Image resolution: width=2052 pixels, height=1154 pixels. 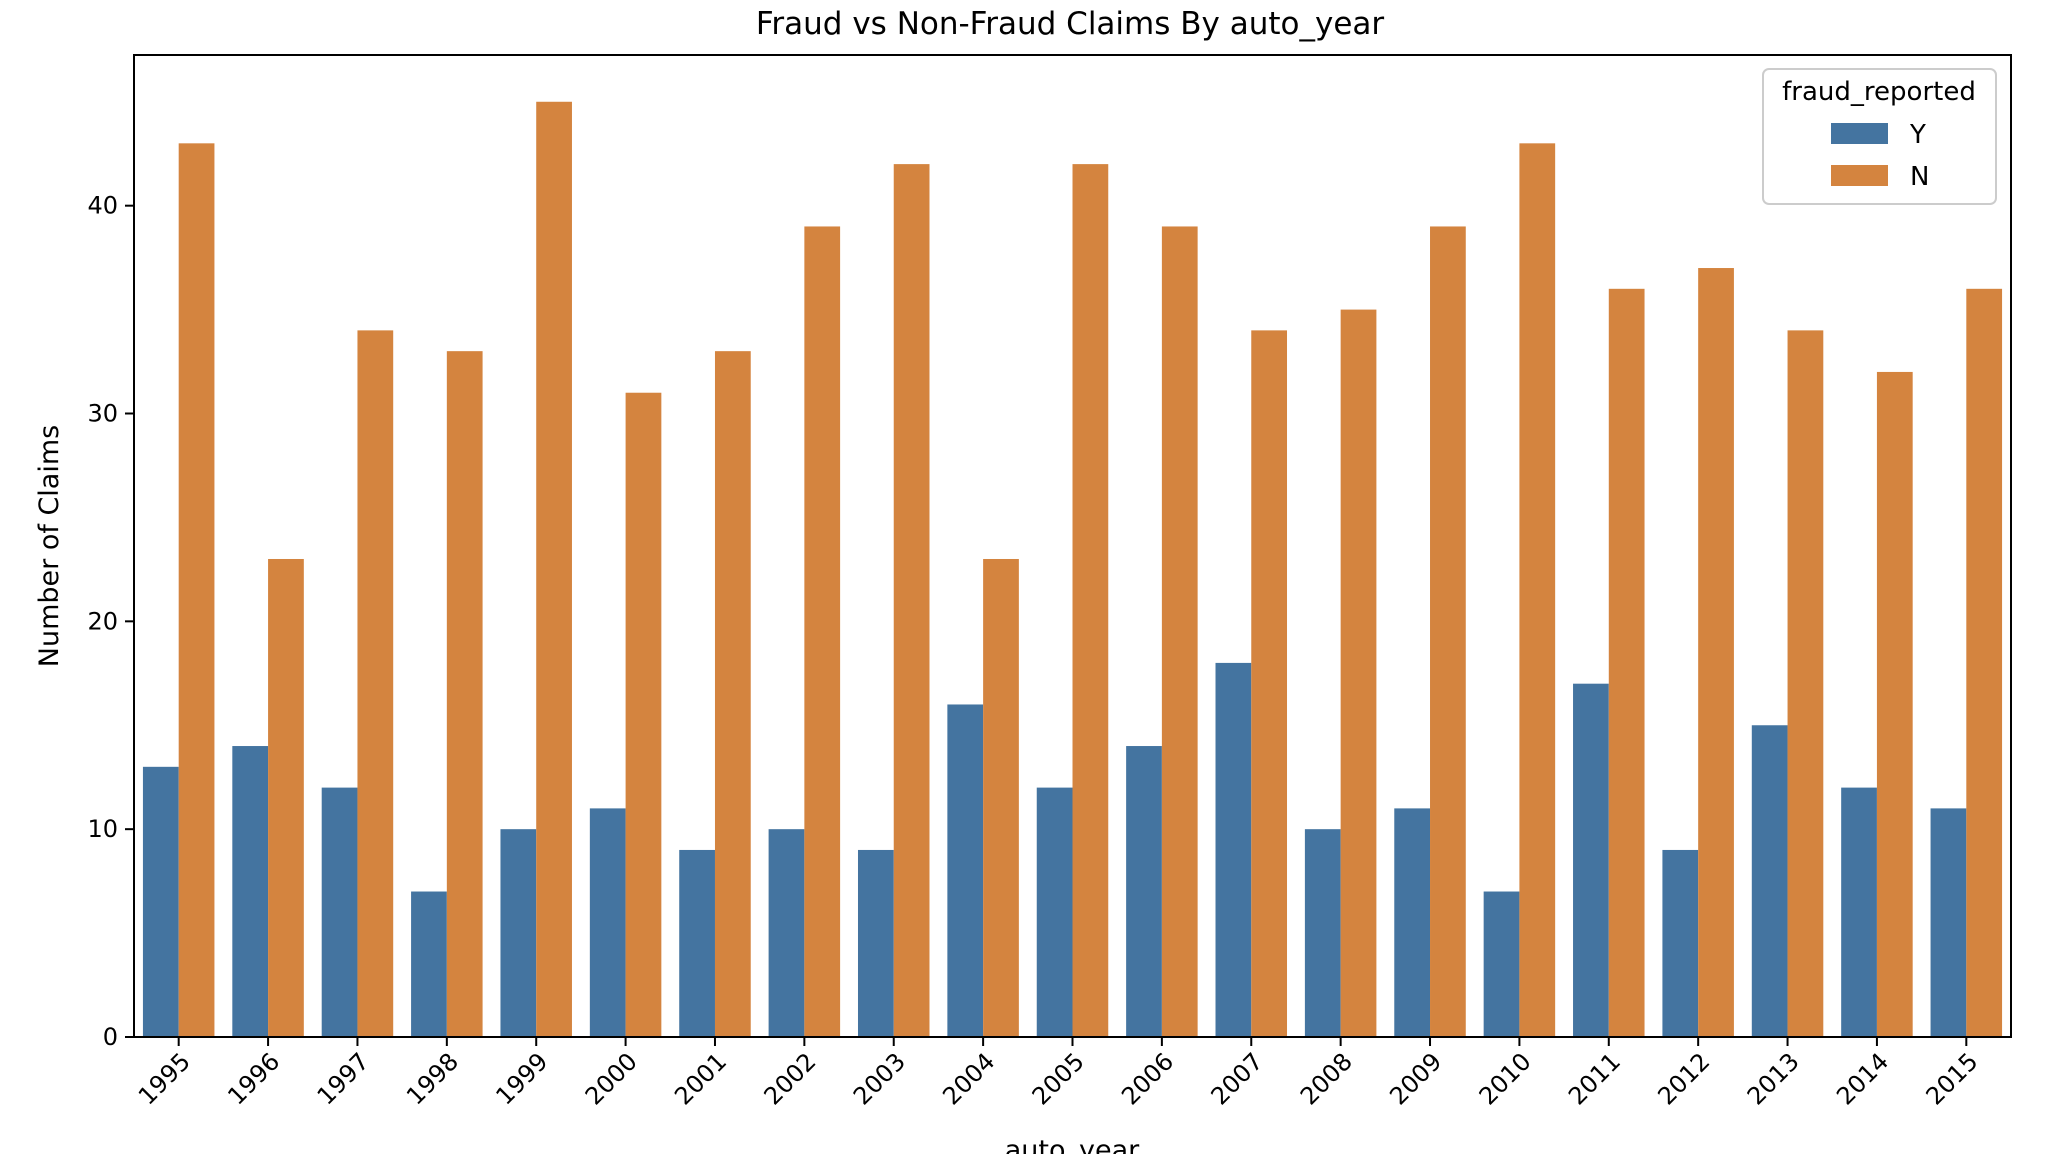 I want to click on bar-y-2003, so click(x=875, y=943).